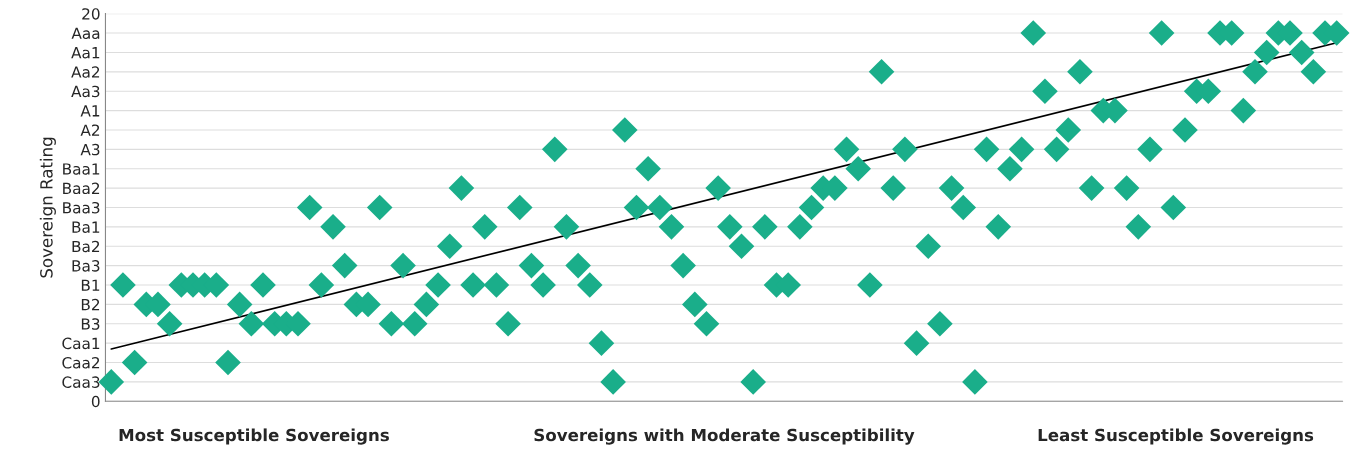 The width and height of the screenshot is (1352, 456). I want to click on y-tick-label: Caa1, so click(81, 343).